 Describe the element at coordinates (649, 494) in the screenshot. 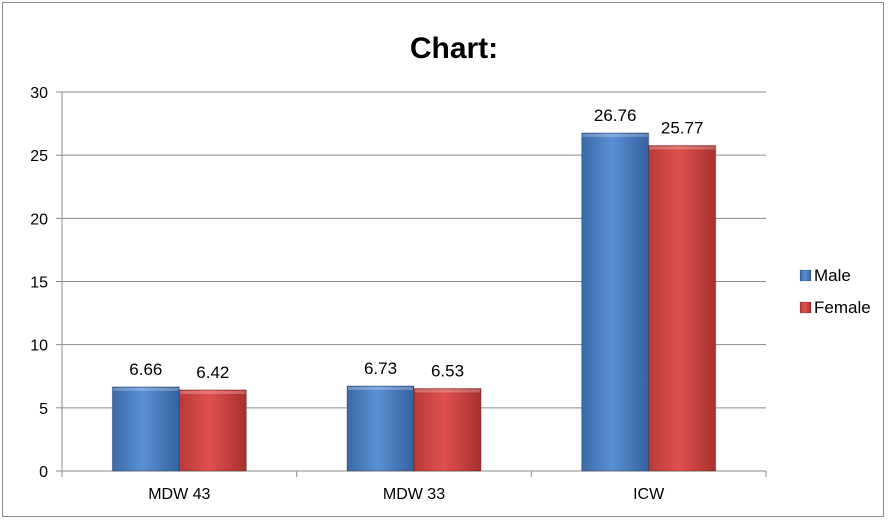

I see `x-tick-label: ICW` at that location.